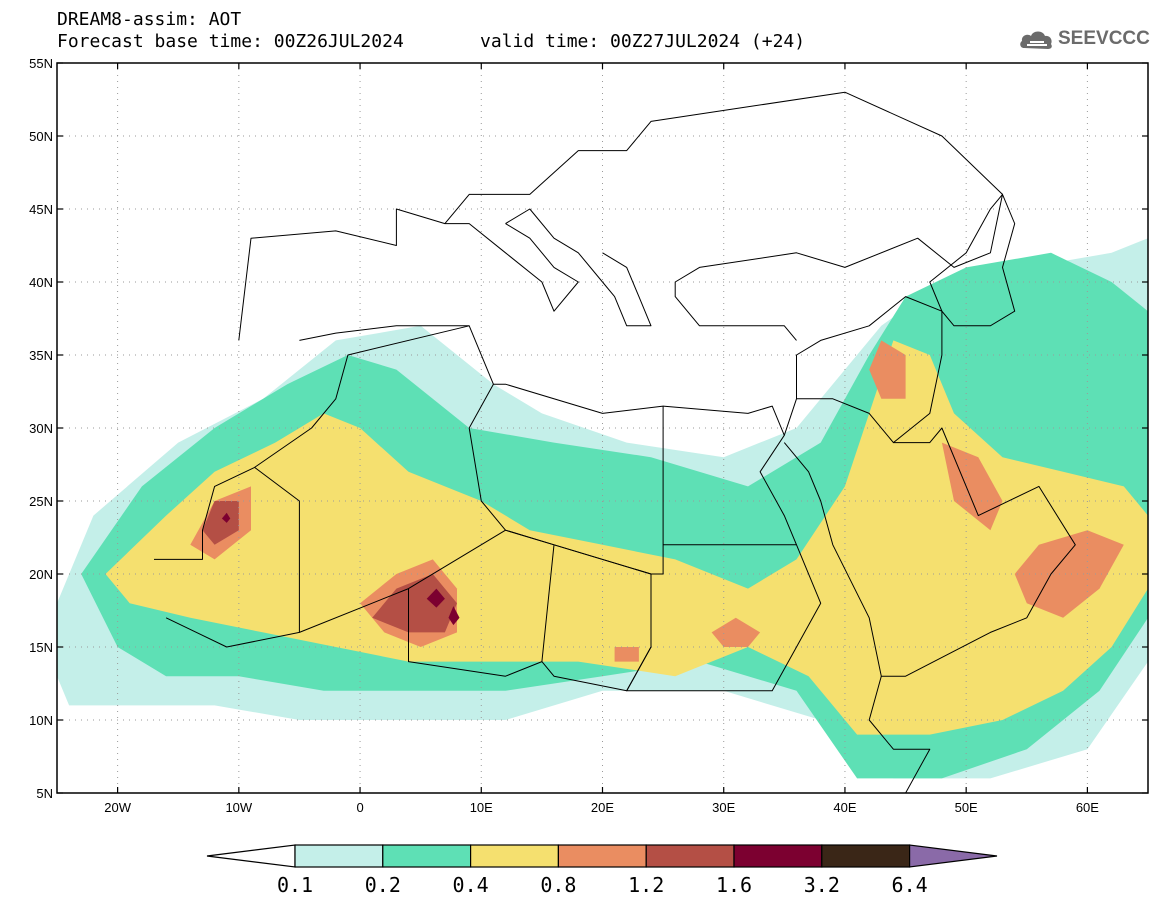 The height and width of the screenshot is (905, 1165). I want to click on lat-tick-label: 15N, so click(41, 647).